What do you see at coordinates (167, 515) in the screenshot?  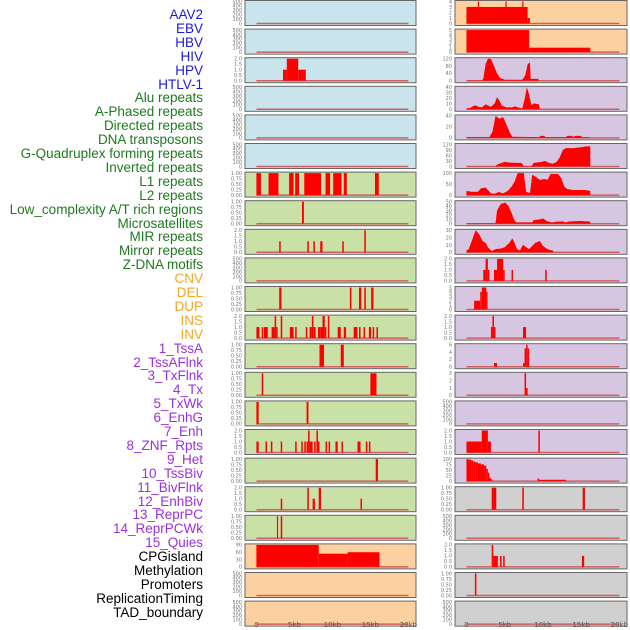 I see `track-label: 13_ReprPC` at bounding box center [167, 515].